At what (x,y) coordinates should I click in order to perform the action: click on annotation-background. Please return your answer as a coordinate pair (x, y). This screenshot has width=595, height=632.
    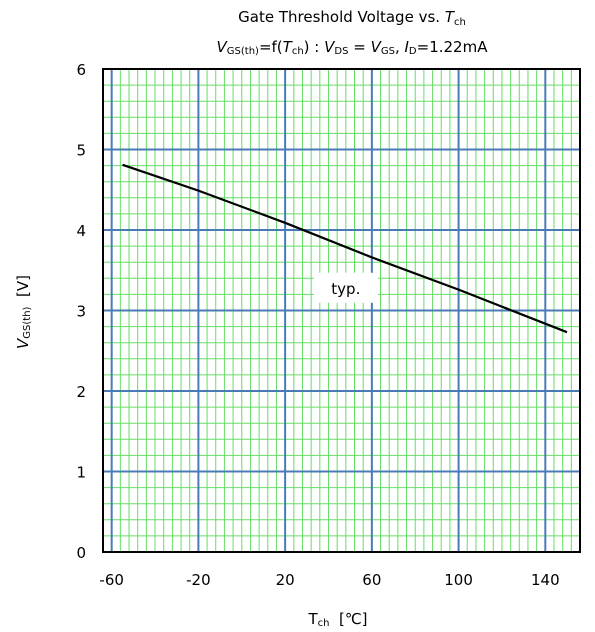
    Looking at the image, I should click on (345, 287).